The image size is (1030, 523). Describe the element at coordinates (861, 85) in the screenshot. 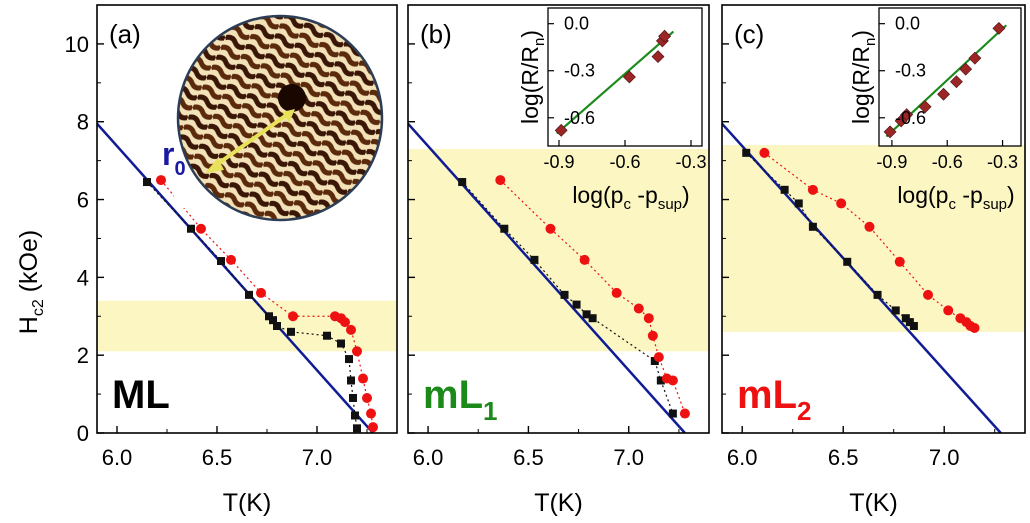

I see `inset-y-label-main: log(R/R` at that location.